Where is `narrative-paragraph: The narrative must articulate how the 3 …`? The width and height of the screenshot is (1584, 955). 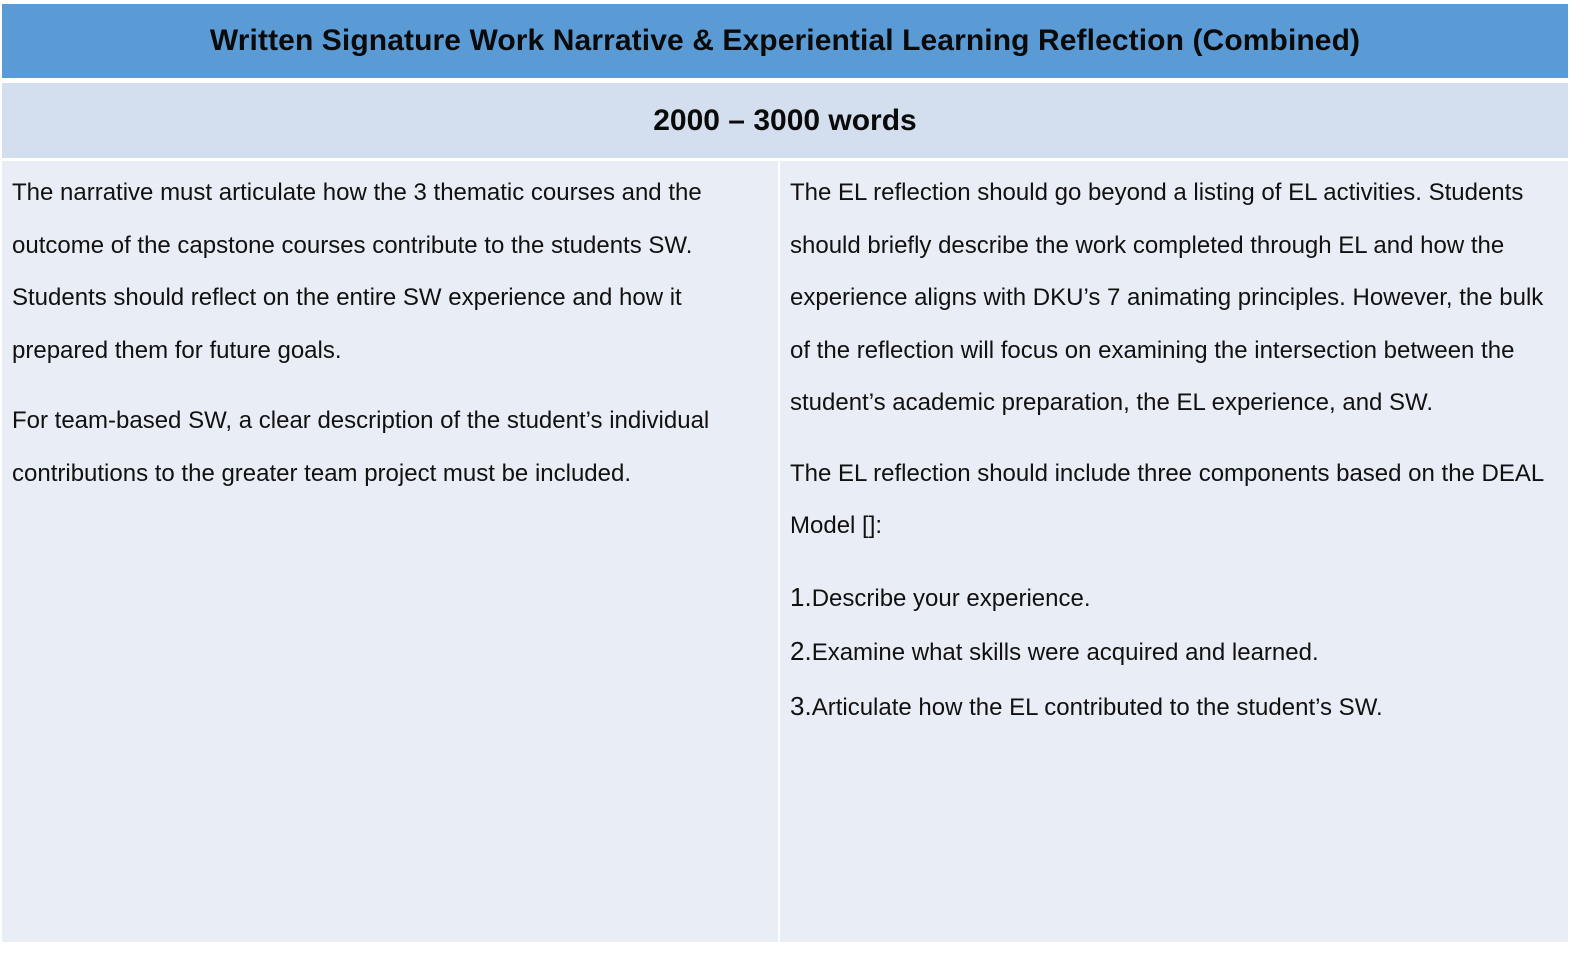
narrative-paragraph: The narrative must articulate how the 3 … is located at coordinates (357, 271).